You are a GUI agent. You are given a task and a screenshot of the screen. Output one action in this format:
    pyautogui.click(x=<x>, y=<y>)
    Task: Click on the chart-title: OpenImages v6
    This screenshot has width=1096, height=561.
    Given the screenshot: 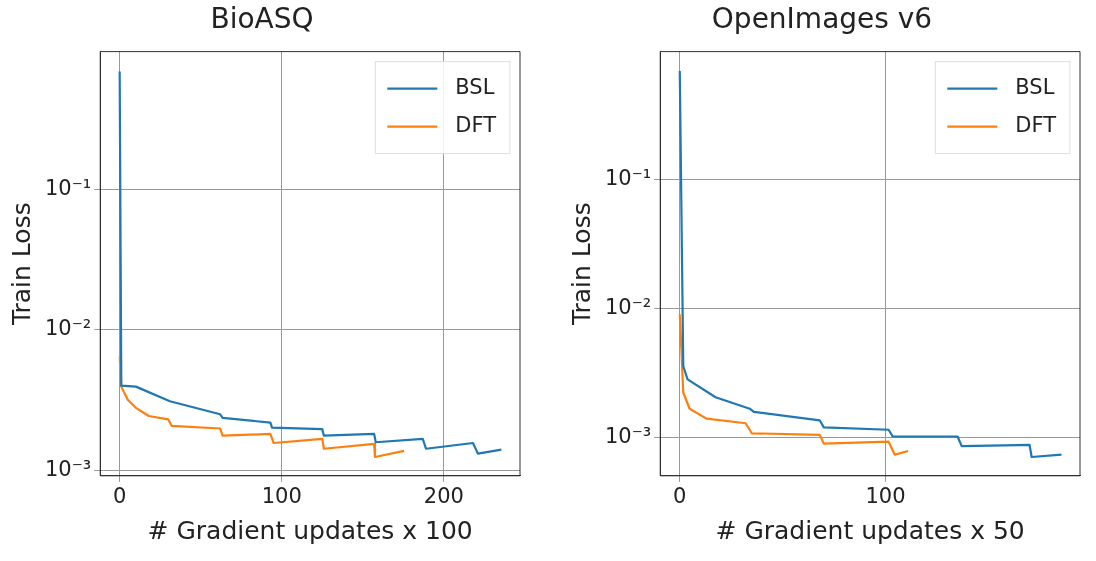 What is the action you would take?
    pyautogui.click(x=822, y=19)
    